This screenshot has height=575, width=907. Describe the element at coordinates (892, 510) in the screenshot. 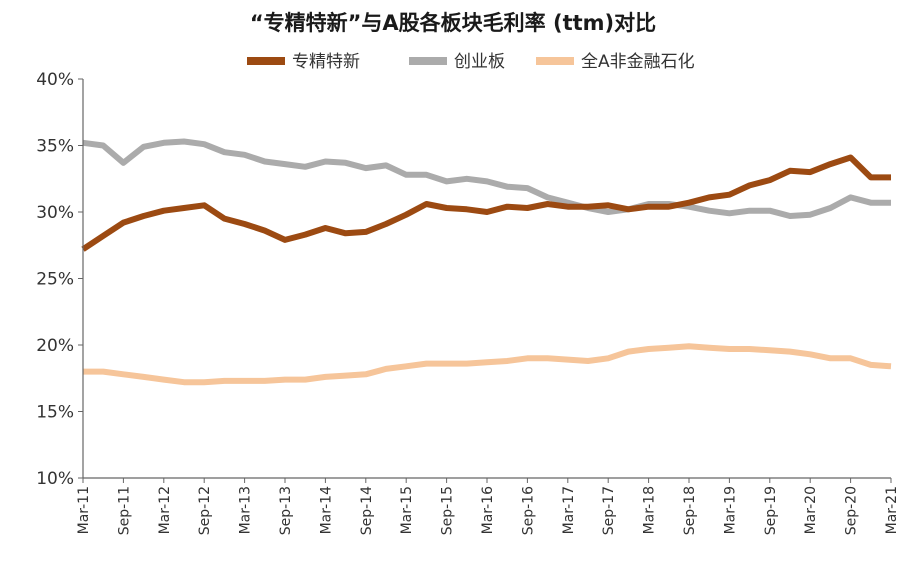

I see `x-tick-label: Mar-21` at that location.